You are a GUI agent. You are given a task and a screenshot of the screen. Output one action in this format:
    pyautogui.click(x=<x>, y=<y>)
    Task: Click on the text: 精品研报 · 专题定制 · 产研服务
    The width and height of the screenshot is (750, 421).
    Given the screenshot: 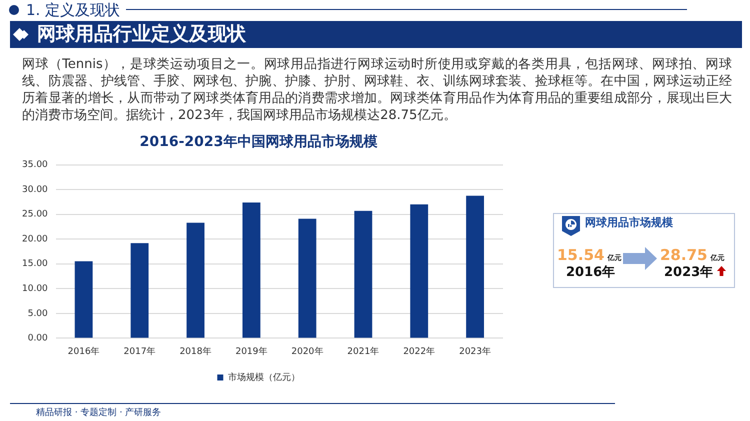 What is the action you would take?
    pyautogui.click(x=99, y=413)
    